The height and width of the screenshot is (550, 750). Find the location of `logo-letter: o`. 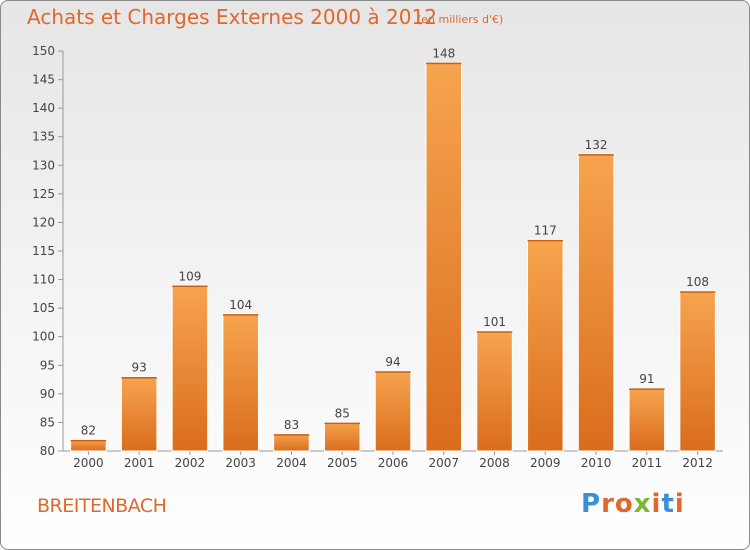

logo-letter: o is located at coordinates (624, 504).